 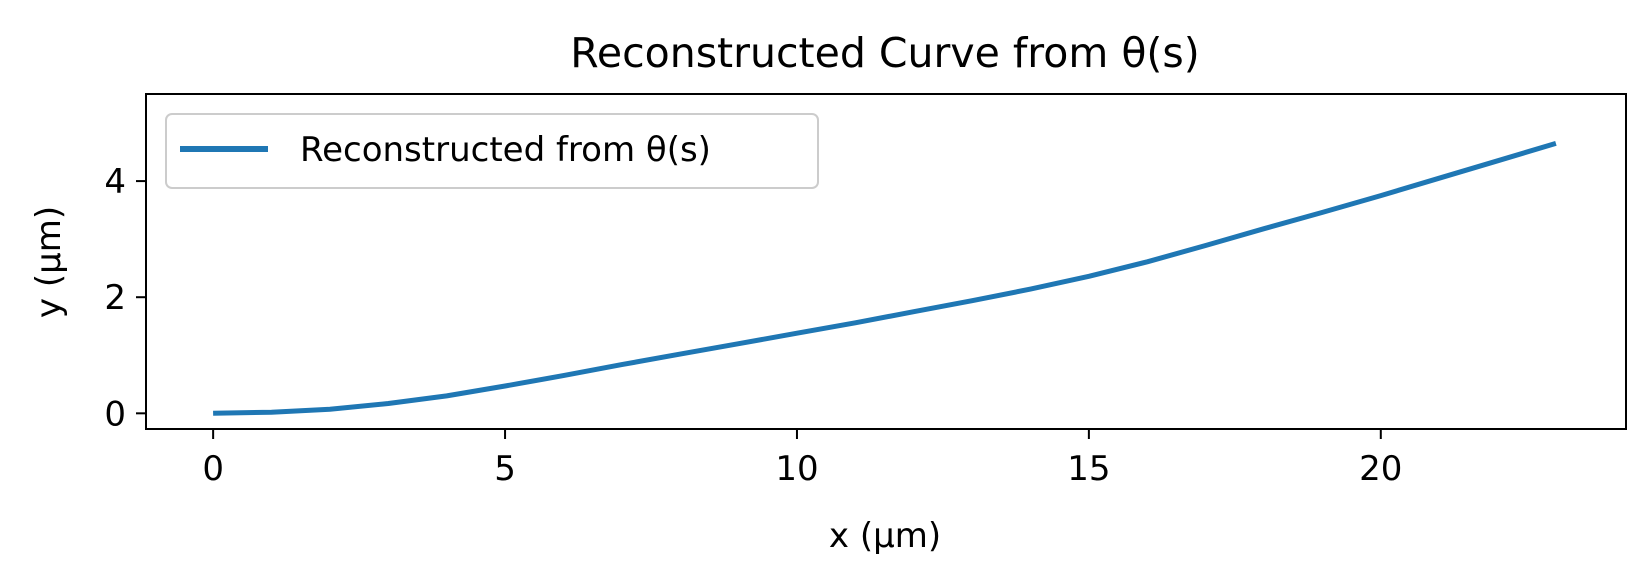 I want to click on x-tick-label: 20, so click(x=1380, y=469).